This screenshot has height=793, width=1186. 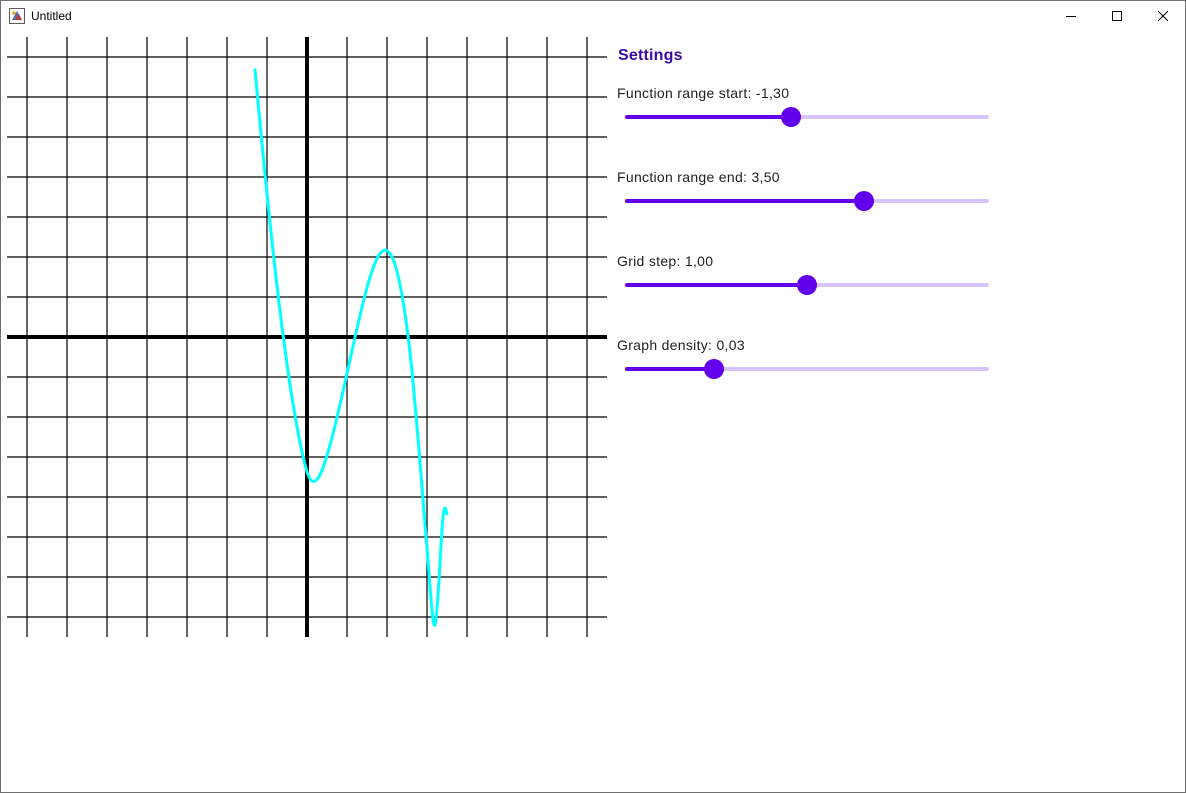 What do you see at coordinates (684, 93) in the screenshot?
I see `range-start-label: Function range start:` at bounding box center [684, 93].